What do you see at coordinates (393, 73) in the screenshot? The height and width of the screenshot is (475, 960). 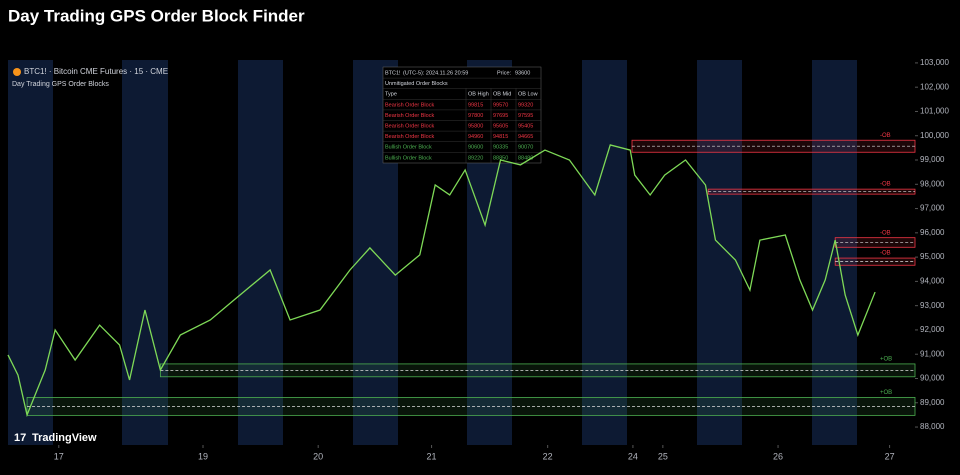 I see `table-cell: BTC1!` at bounding box center [393, 73].